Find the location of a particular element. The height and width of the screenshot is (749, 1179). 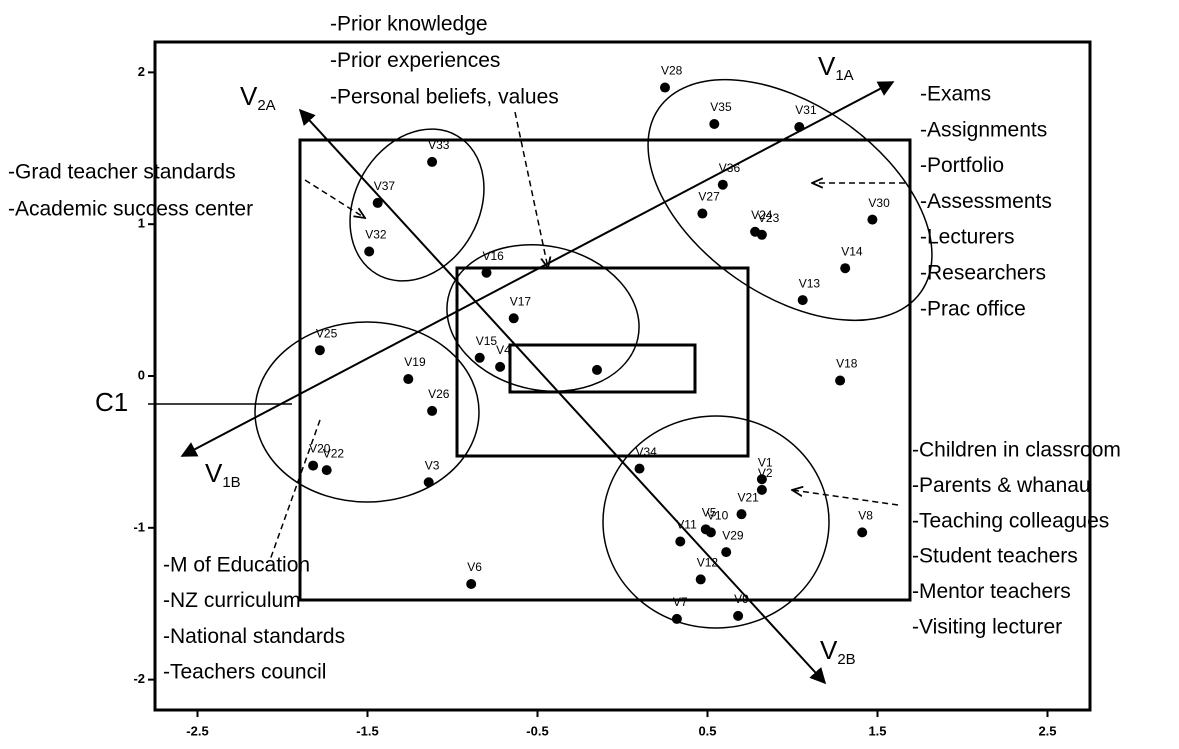

annotation: -Mentor teachers is located at coordinates (991, 591).